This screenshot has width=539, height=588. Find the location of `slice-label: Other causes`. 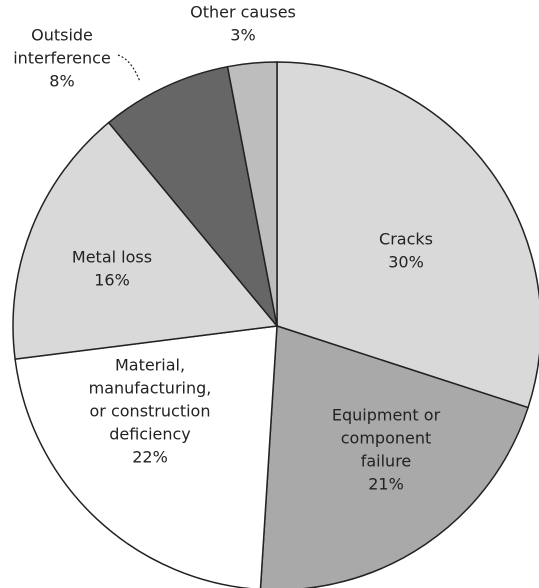

slice-label: Other causes is located at coordinates (243, 12).